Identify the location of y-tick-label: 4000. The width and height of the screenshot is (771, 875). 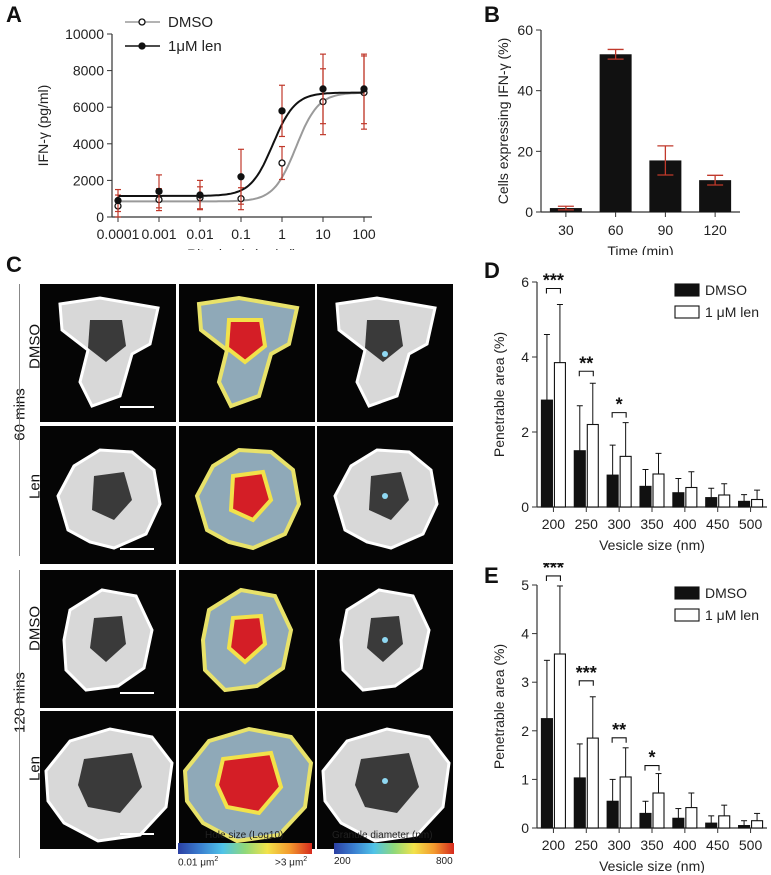
(88, 144).